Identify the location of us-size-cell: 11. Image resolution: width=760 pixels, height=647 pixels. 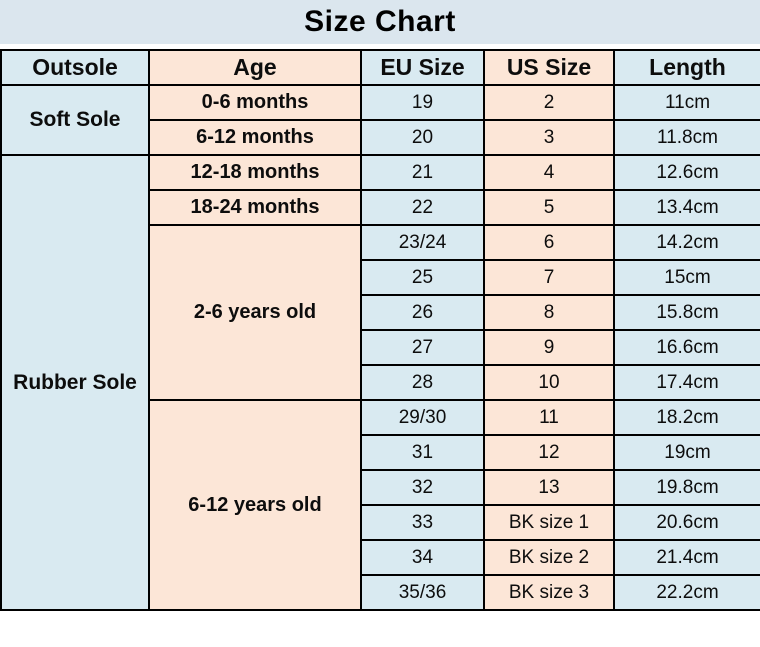
(549, 417).